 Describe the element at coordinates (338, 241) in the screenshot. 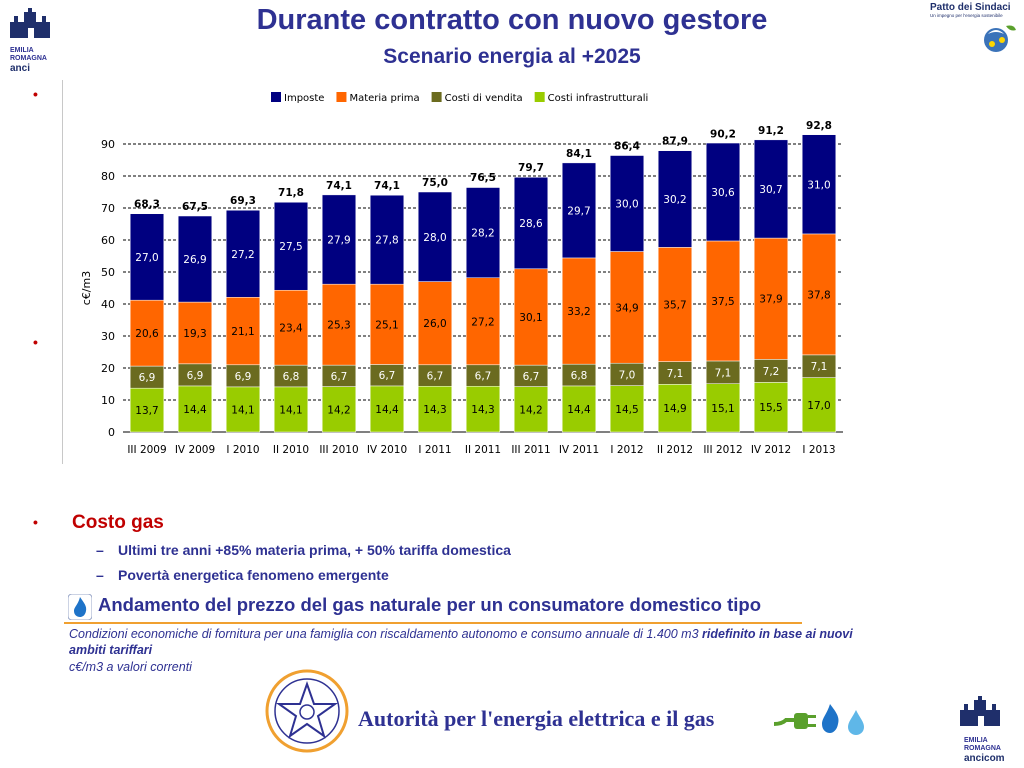

I see `data-label: 27,9` at that location.